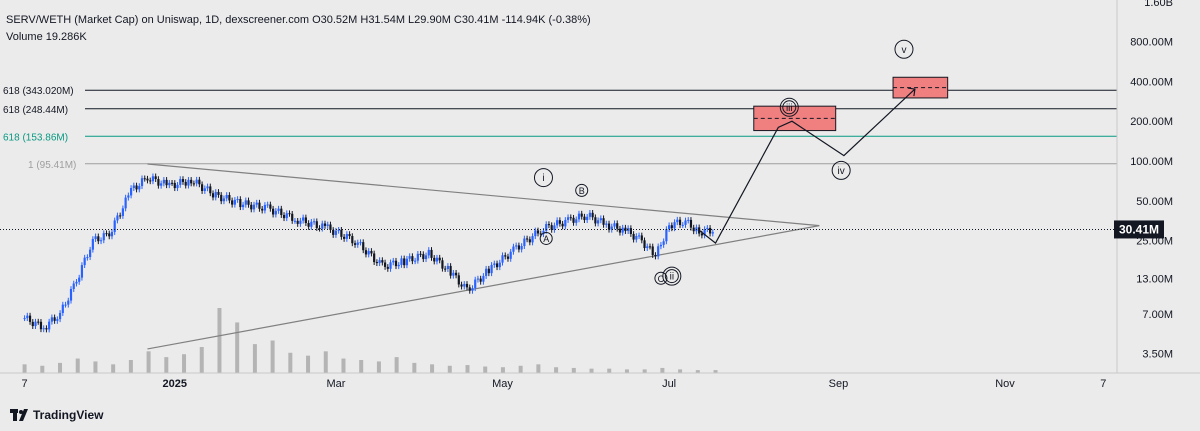 Image resolution: width=1200 pixels, height=431 pixels. Describe the element at coordinates (46, 37) in the screenshot. I see `volume-legend: Volume 19.286K` at that location.